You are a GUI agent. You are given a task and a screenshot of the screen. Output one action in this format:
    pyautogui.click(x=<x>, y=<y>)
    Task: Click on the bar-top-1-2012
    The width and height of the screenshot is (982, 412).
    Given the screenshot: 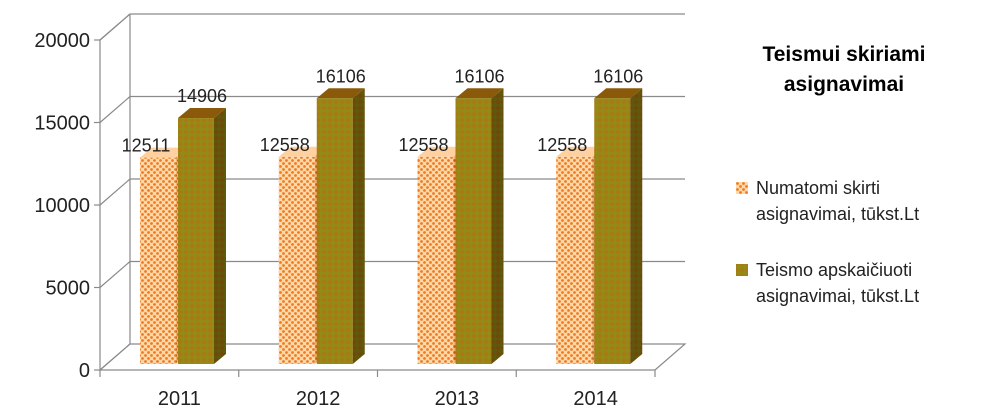 What is the action you would take?
    pyautogui.click(x=340, y=93)
    